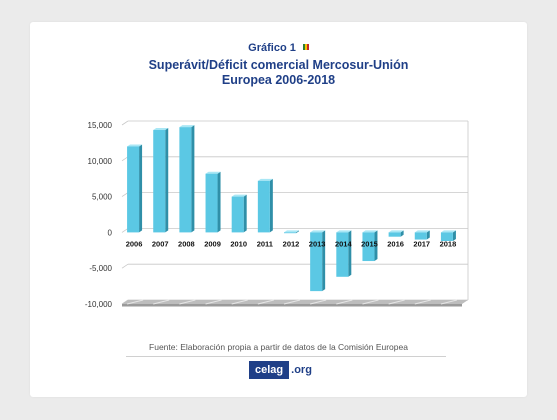  I want to click on x-tick-label: 2006, so click(134, 243).